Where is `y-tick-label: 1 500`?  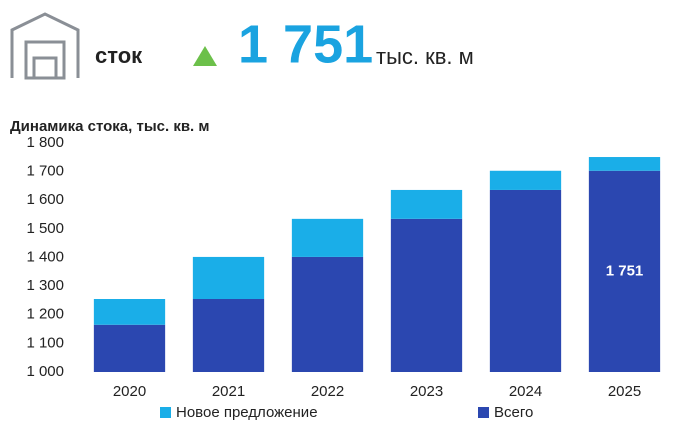 y-tick-label: 1 500 is located at coordinates (45, 228).